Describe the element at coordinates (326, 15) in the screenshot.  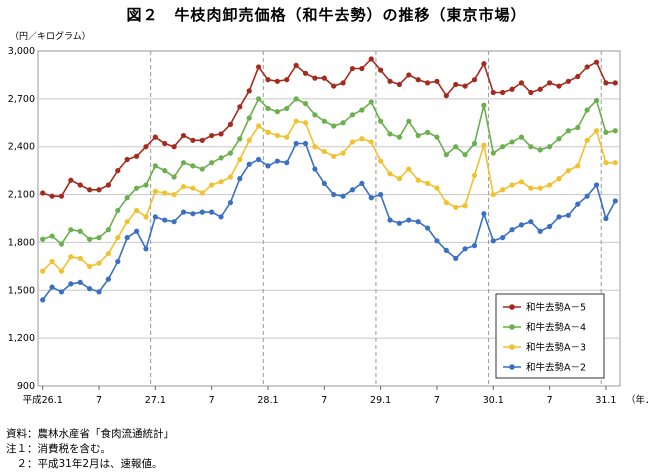
I see `chart-title: 図２ 牛枝肉卸売価格（和牛去勢）の推移（東京市場）` at that location.